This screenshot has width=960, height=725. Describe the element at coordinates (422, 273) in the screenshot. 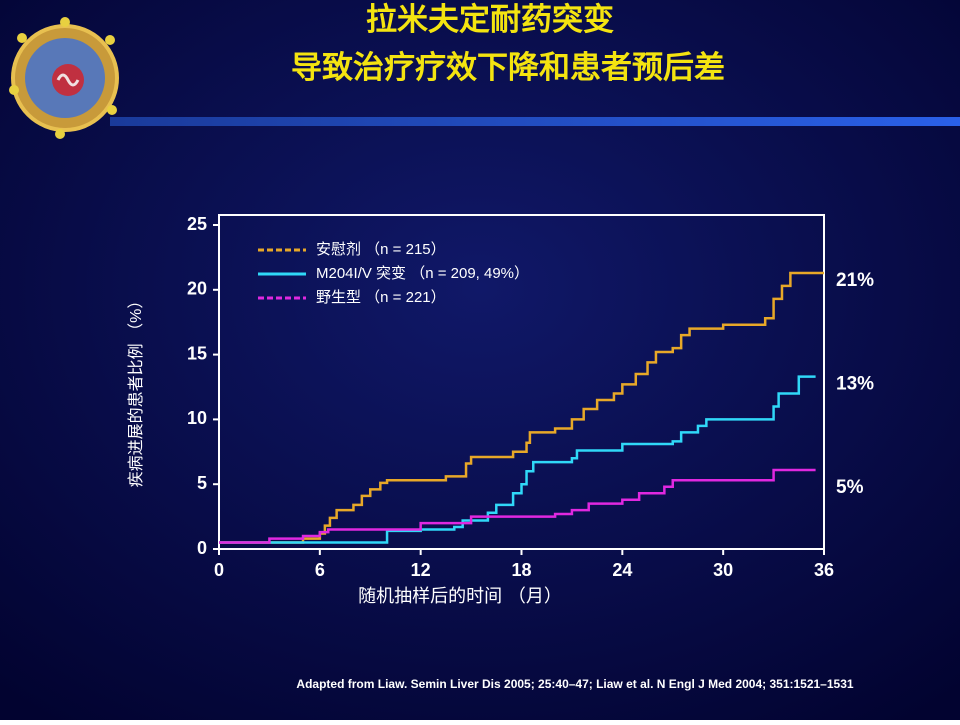

I see `legend-label: M204I/V 突变 （n = 209, 49%）` at that location.